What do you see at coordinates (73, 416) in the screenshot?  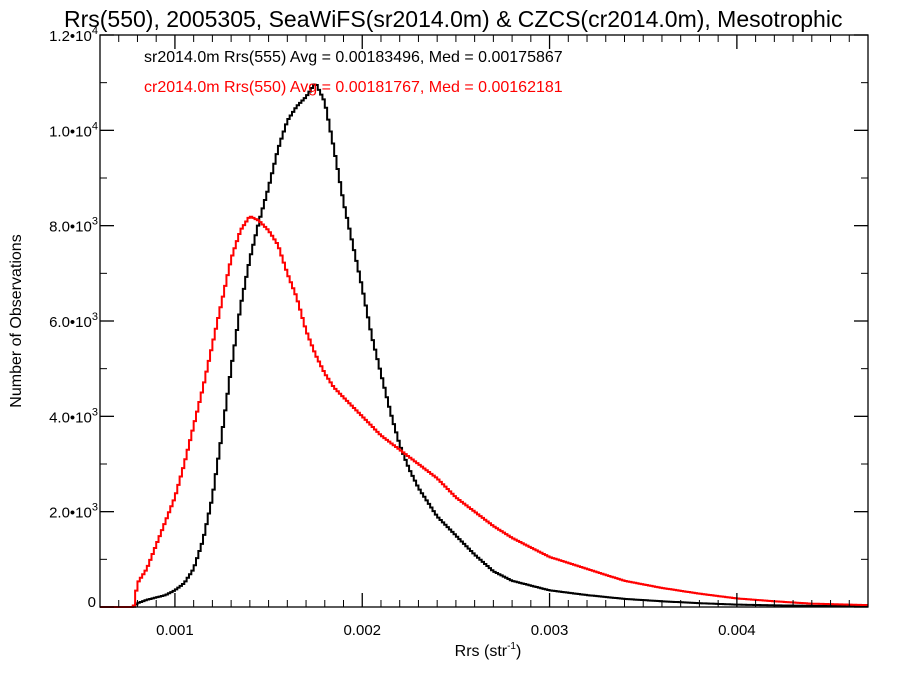 I see `y-tick-label-2: 4.0•103` at bounding box center [73, 416].